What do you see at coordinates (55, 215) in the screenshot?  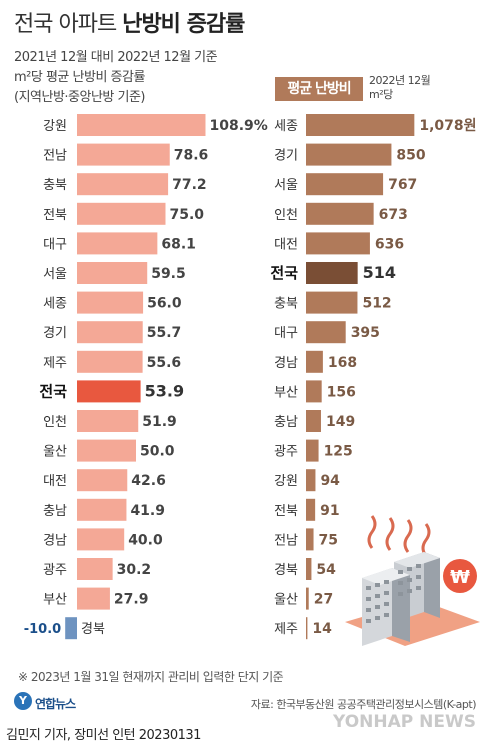 I see `left-category-label-3: 전북` at bounding box center [55, 215].